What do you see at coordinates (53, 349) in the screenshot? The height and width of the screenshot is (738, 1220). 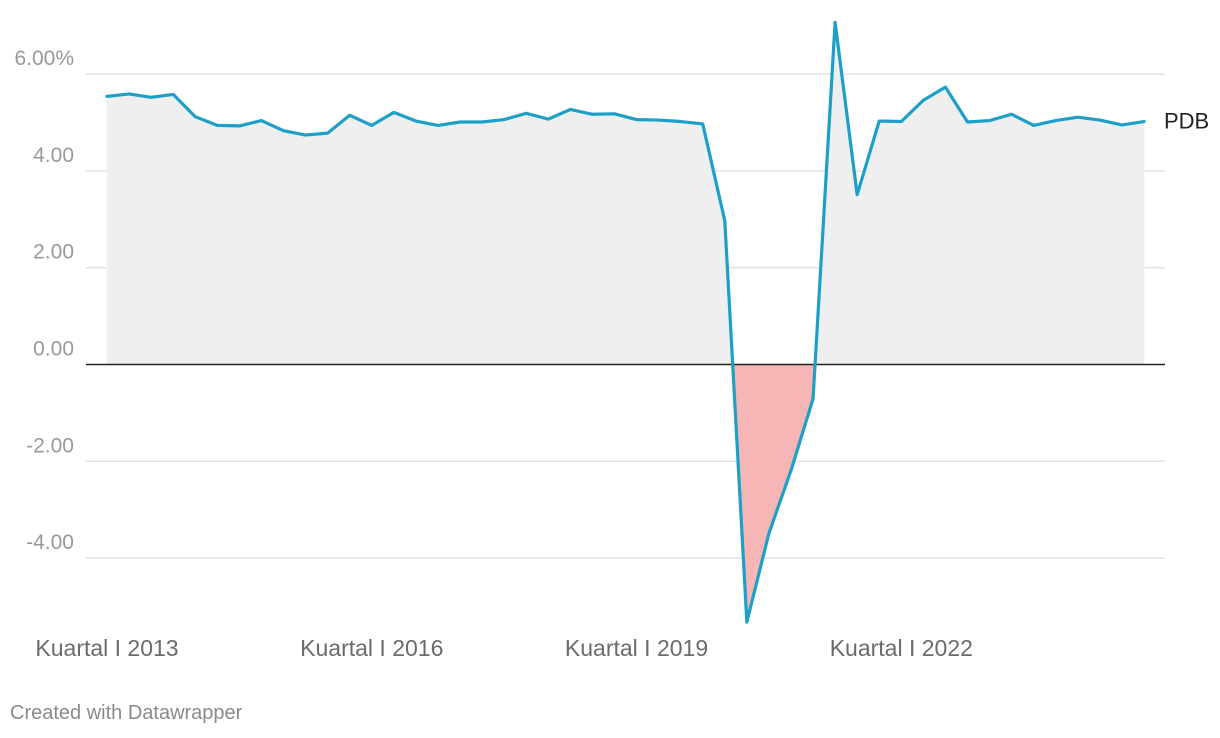 I see `y-tick-label: 0.00` at bounding box center [53, 349].